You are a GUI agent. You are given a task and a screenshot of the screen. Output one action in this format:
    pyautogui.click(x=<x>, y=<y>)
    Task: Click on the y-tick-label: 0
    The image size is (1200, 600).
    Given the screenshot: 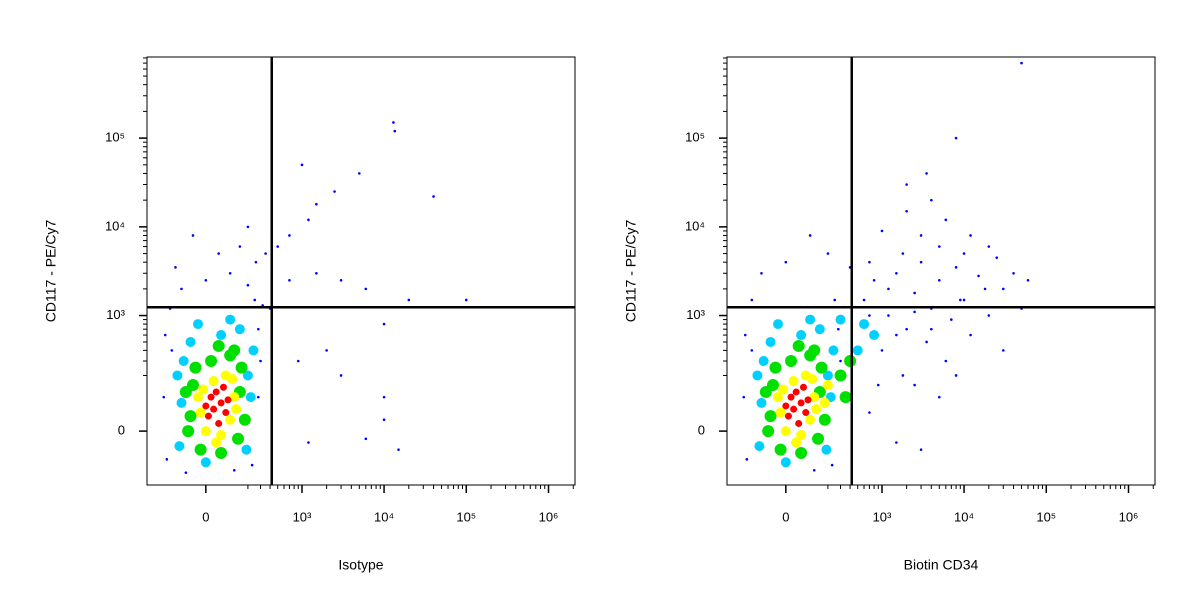 What is the action you would take?
    pyautogui.click(x=121, y=430)
    